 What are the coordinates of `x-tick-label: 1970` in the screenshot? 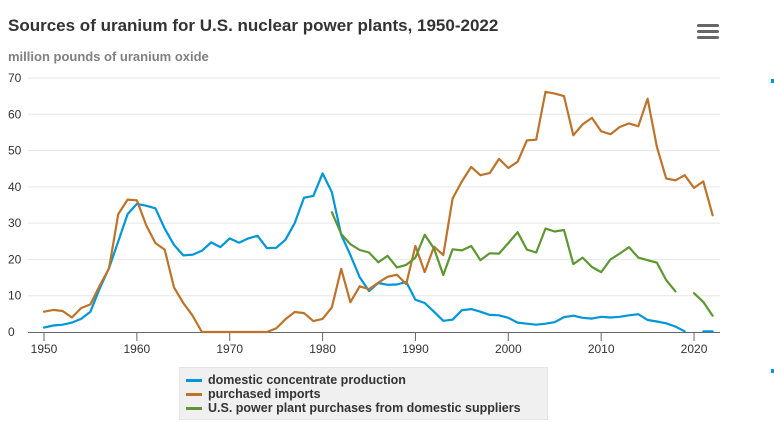 It's located at (229, 349).